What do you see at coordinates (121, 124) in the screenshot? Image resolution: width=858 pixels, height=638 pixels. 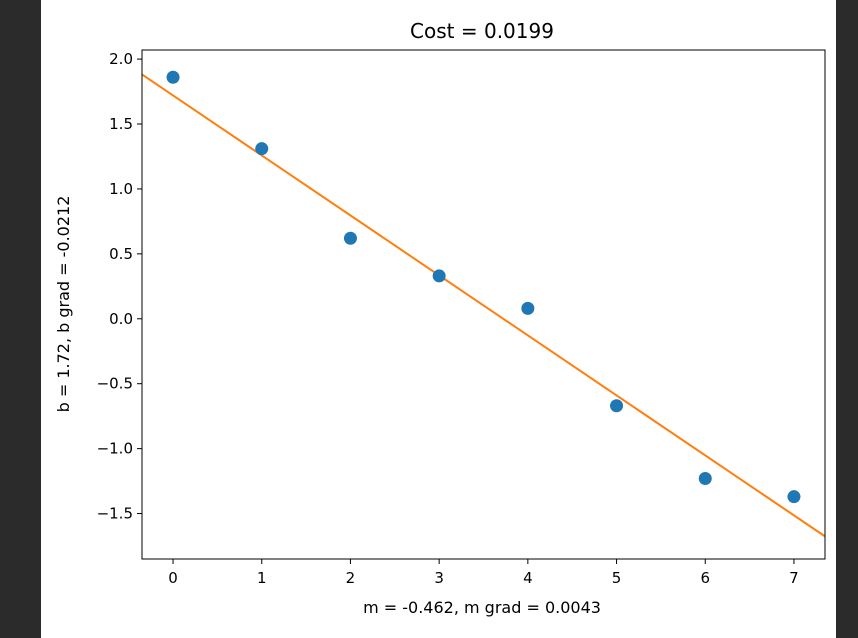 I see `y-tick-label: 1.5` at bounding box center [121, 124].